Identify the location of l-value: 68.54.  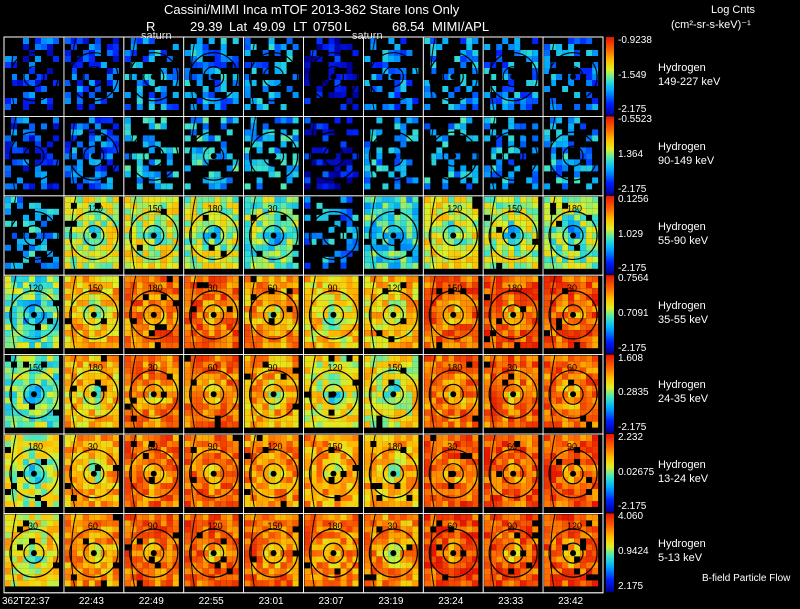
(408, 26).